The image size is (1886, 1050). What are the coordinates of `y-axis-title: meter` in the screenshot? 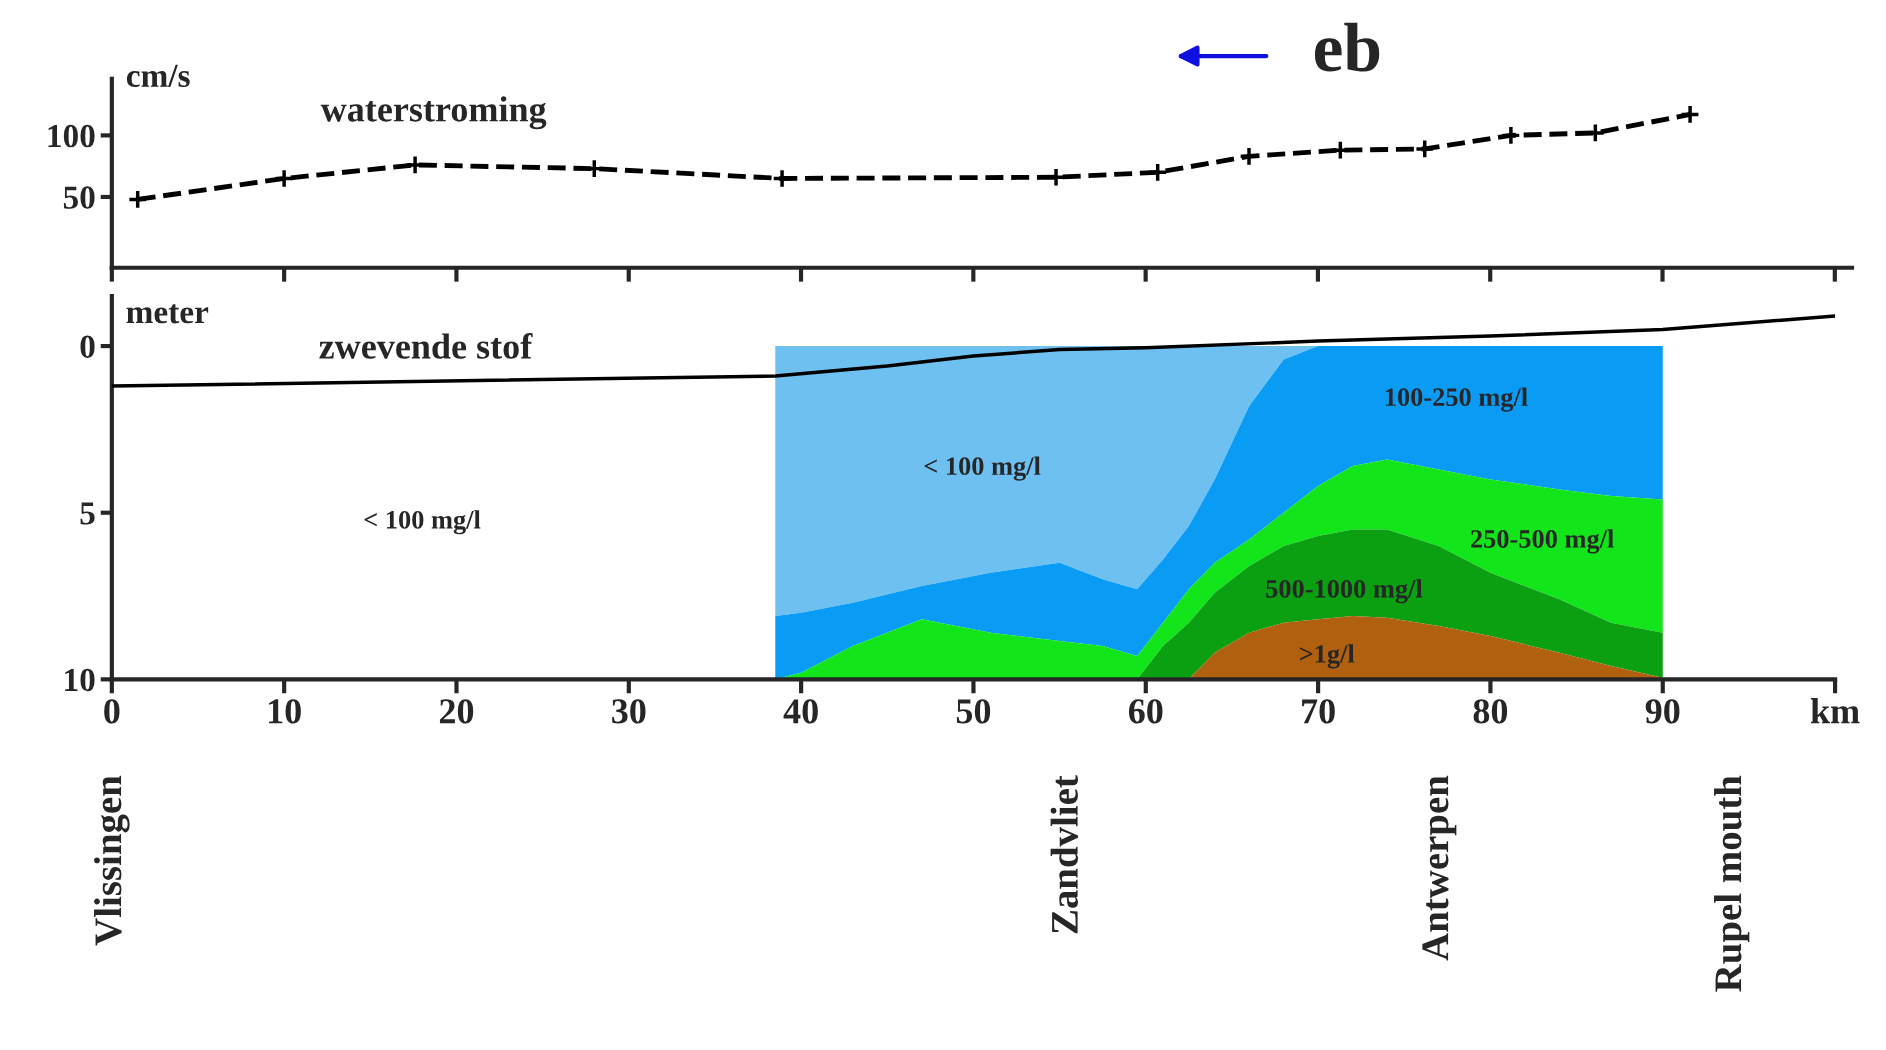 It's located at (167, 314).